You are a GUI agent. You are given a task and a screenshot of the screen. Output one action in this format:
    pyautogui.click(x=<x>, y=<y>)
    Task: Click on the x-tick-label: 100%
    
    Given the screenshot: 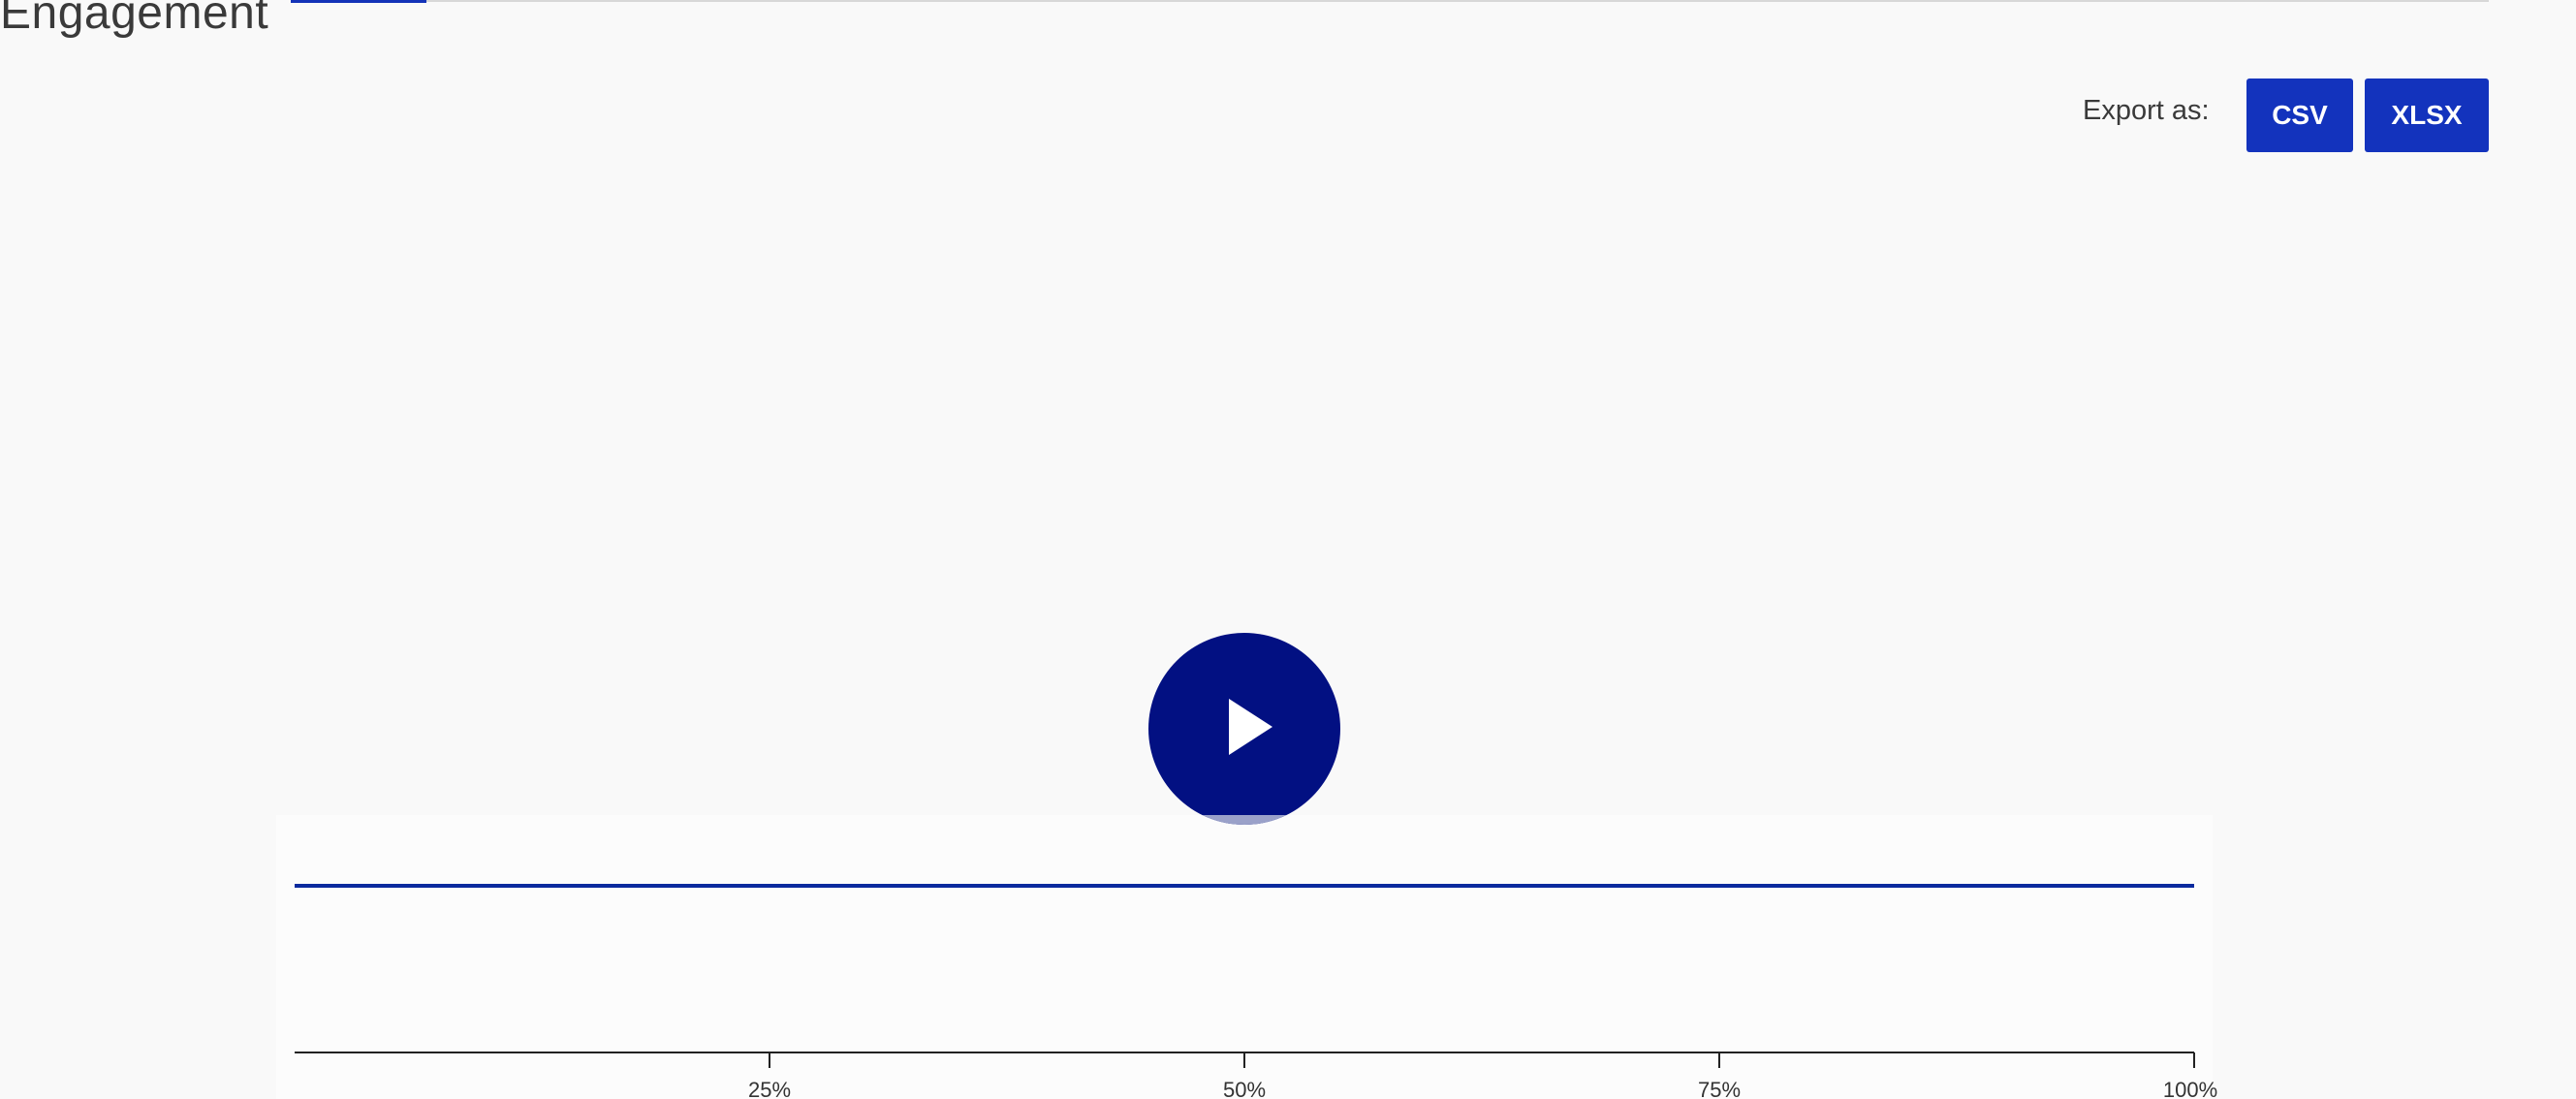 What is the action you would take?
    pyautogui.click(x=2190, y=1088)
    